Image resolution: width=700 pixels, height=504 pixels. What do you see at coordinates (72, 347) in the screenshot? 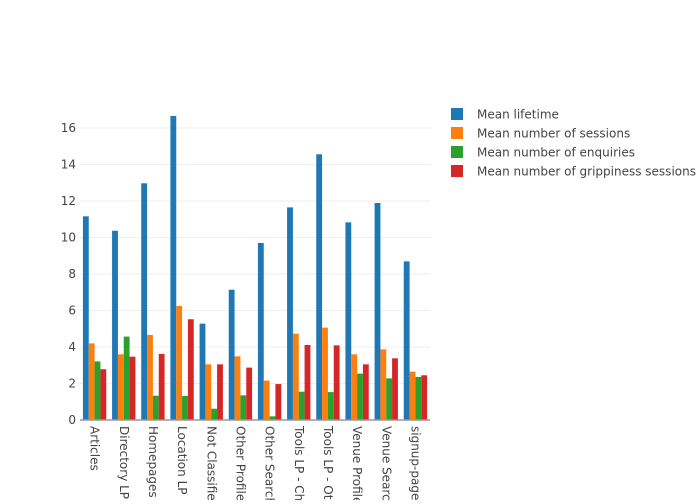
I see `y-tick-label: 4` at bounding box center [72, 347].